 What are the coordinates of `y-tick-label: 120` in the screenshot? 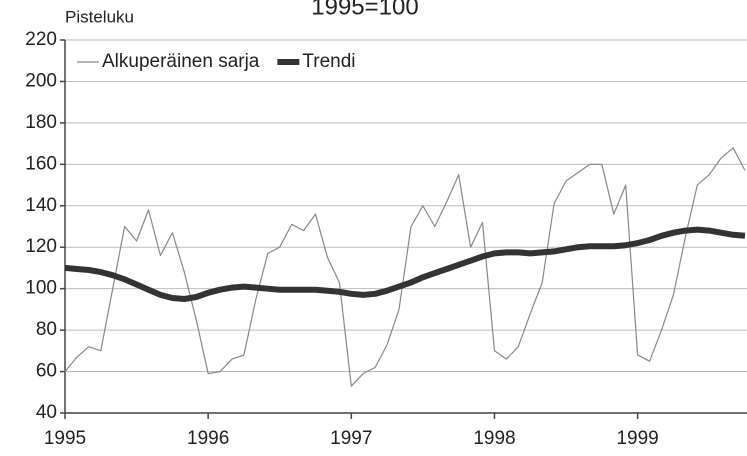 It's located at (41, 246).